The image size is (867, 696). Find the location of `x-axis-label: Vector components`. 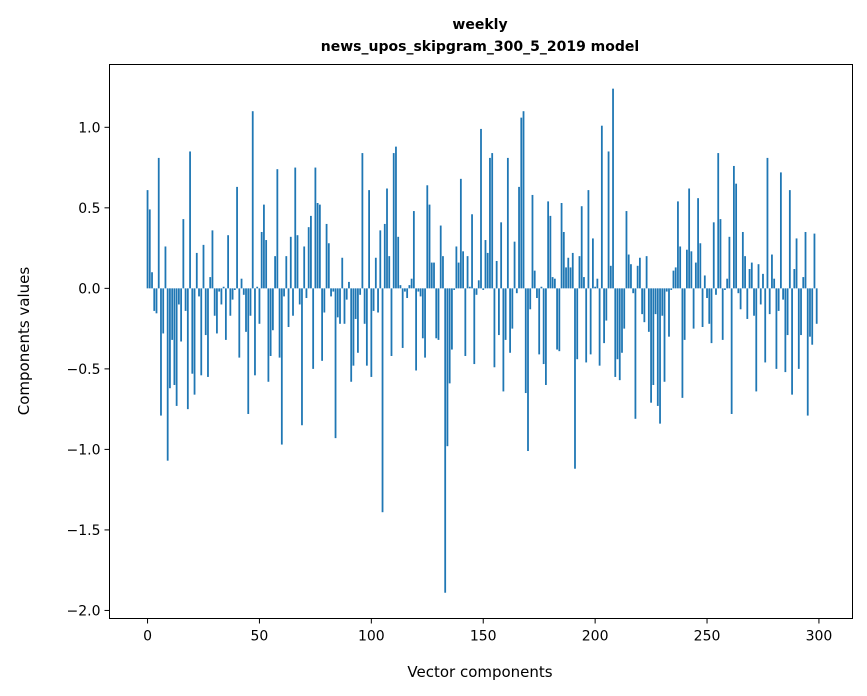

x-axis-label: Vector components is located at coordinates (479, 672).